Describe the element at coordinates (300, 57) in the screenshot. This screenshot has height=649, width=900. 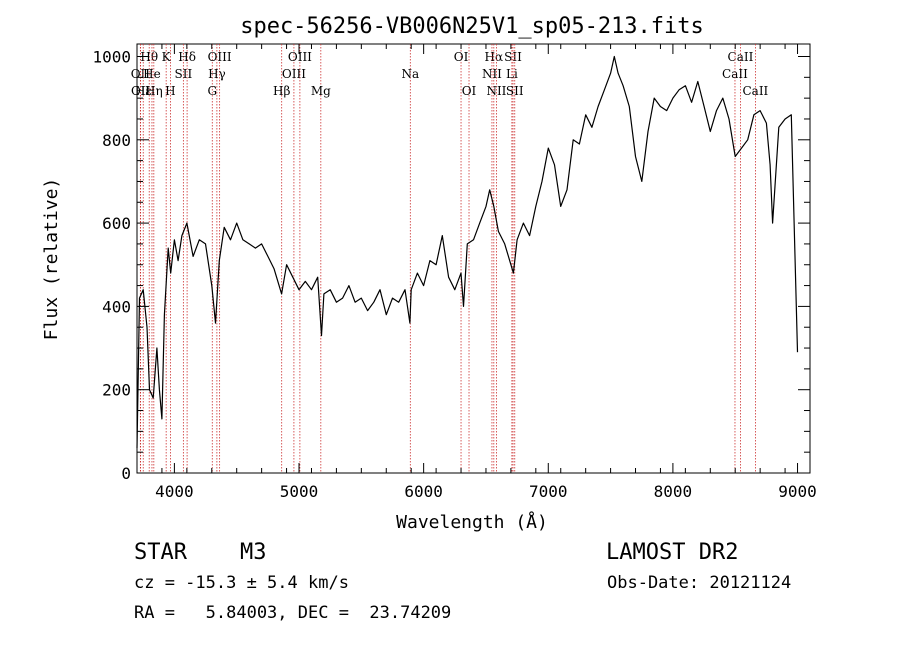
I see `line-label-15: OIII` at that location.